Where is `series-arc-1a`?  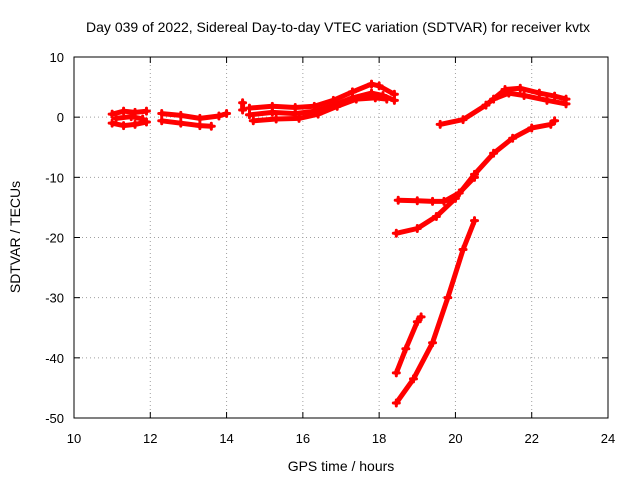
series-arc-1a is located at coordinates (129, 112).